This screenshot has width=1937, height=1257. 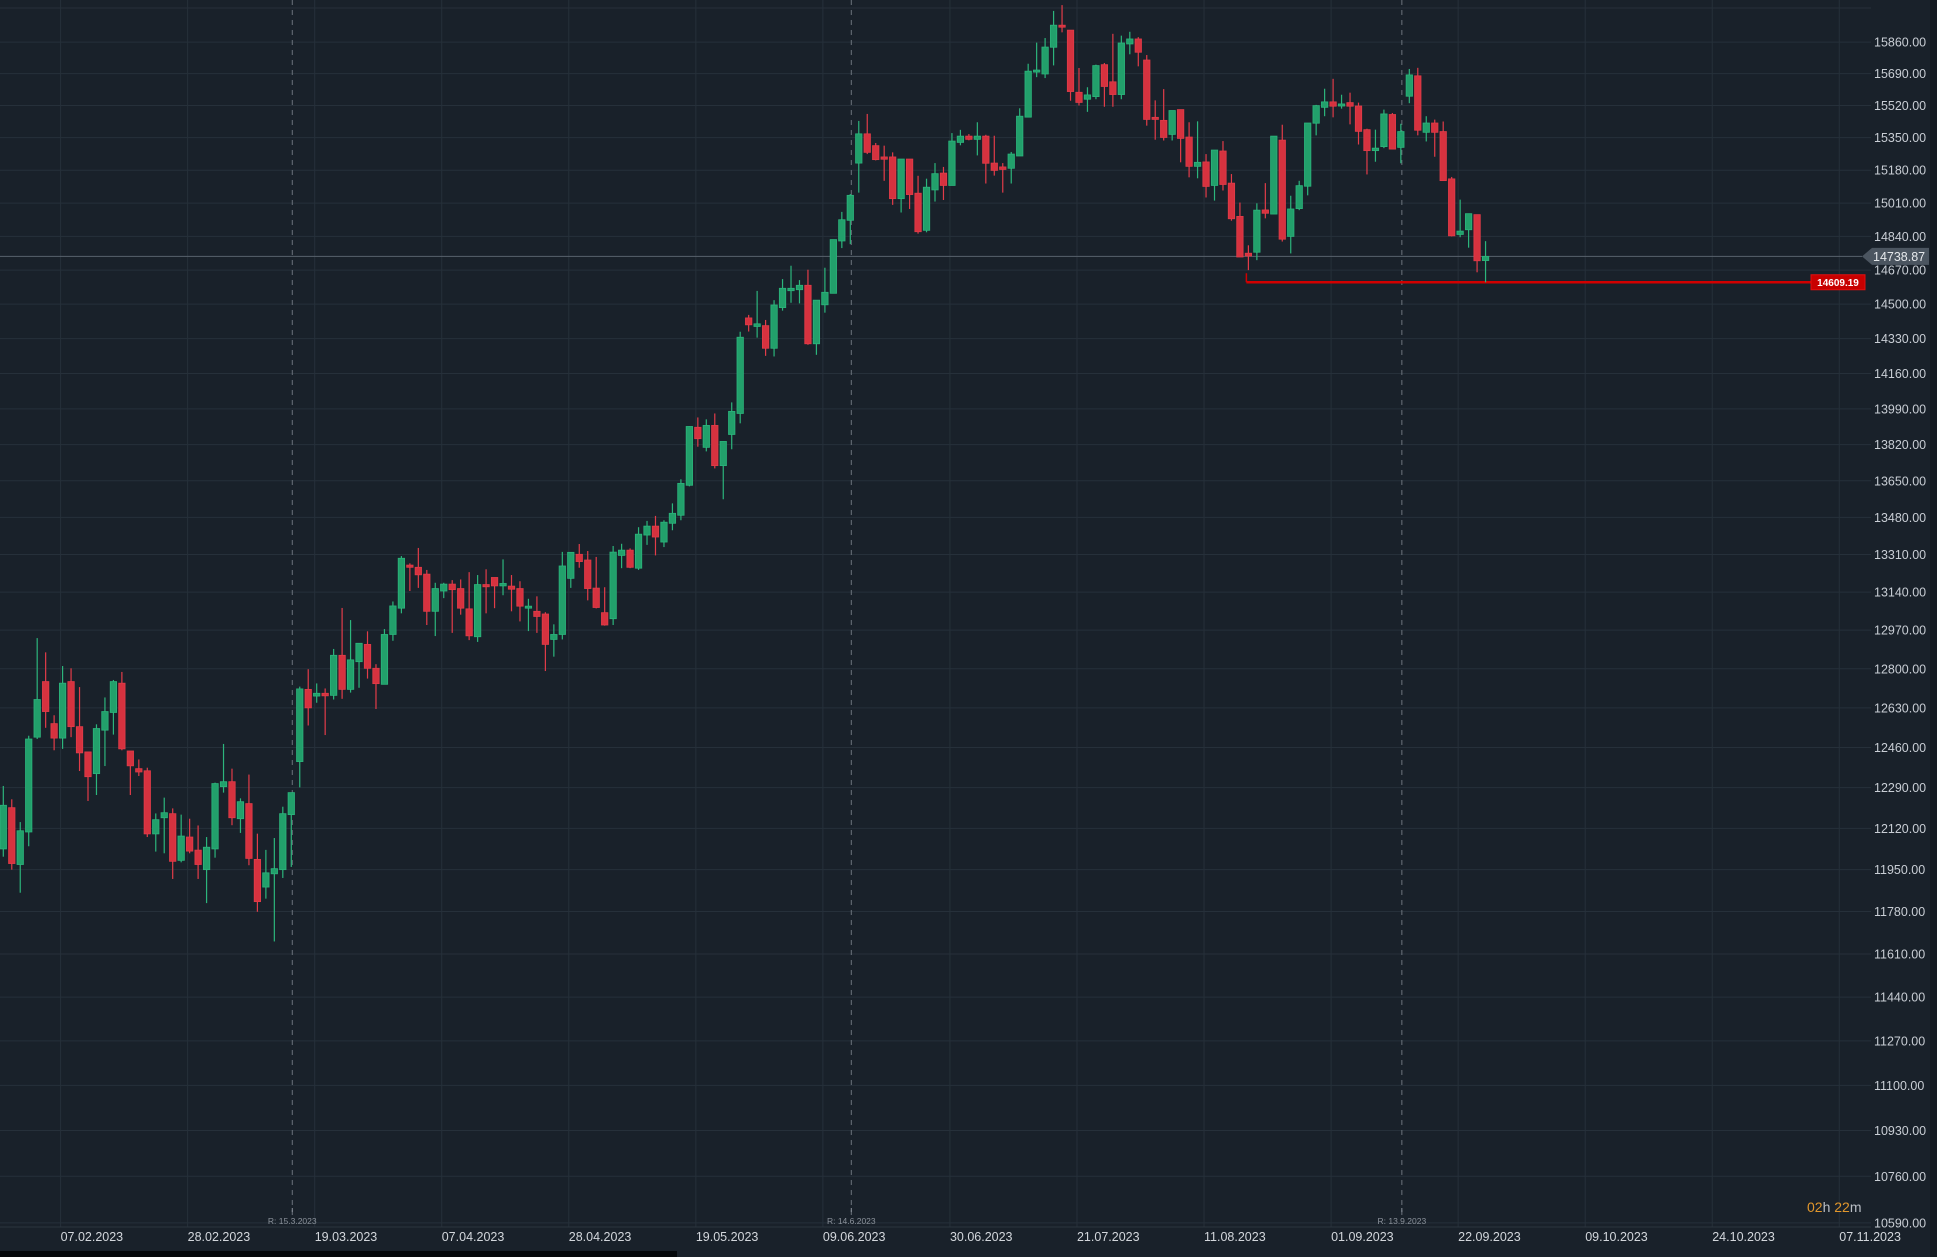 I want to click on support-price-label: 14609.19, so click(x=1838, y=283).